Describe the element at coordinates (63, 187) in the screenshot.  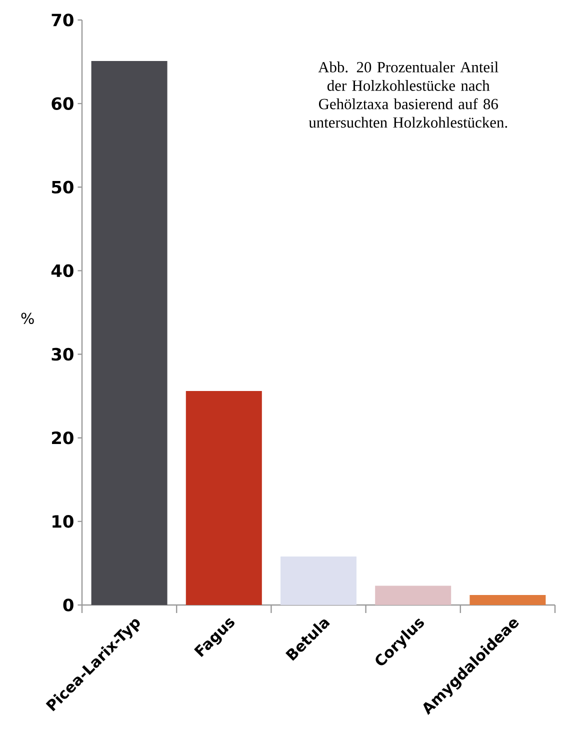
I see `y-tick-label: 50` at that location.